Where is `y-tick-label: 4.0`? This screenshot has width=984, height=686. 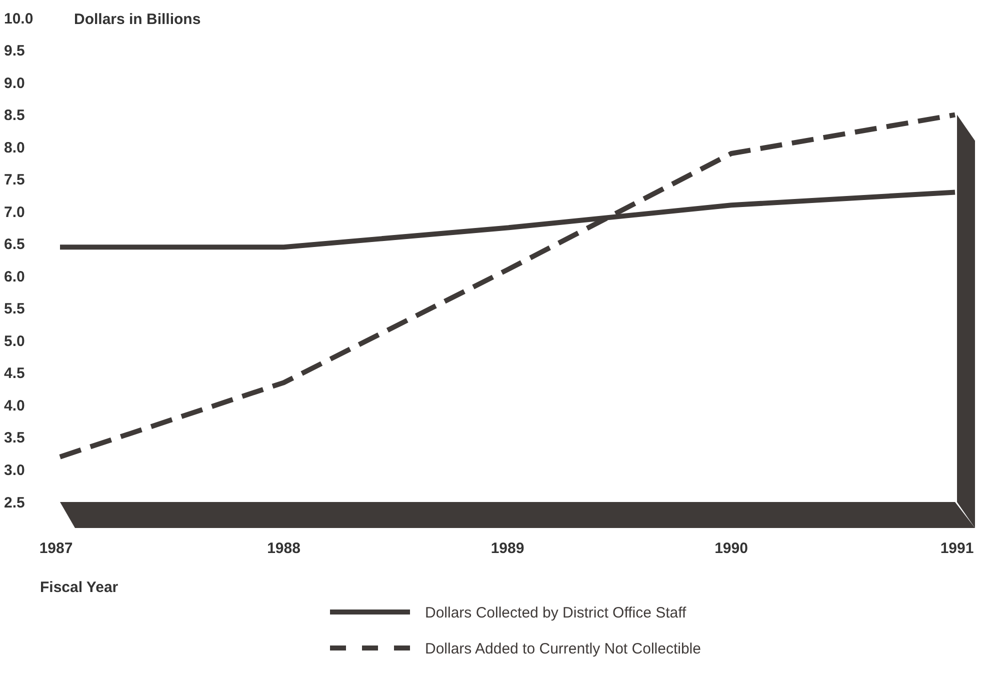 y-tick-label: 4.0 is located at coordinates (14, 405).